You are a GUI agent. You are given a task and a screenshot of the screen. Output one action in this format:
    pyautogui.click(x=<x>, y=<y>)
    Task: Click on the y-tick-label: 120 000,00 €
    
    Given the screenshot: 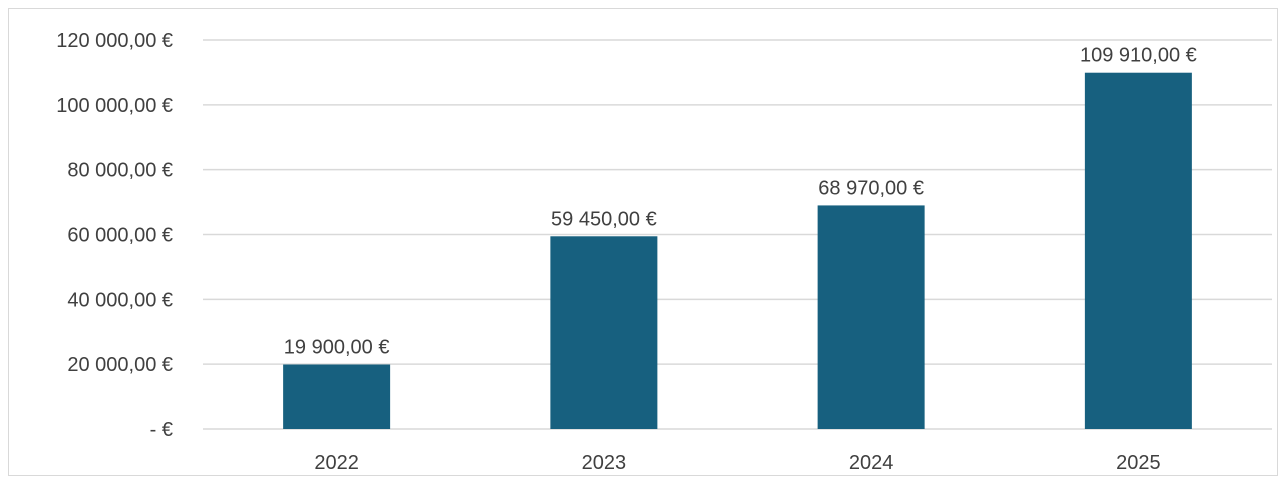 What is the action you would take?
    pyautogui.click(x=114, y=41)
    